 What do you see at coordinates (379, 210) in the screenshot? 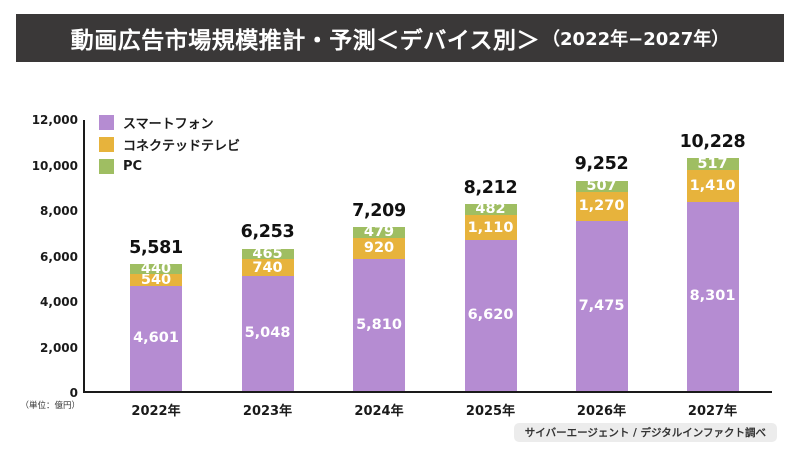
I see `bar-total-label: 7,209` at bounding box center [379, 210].